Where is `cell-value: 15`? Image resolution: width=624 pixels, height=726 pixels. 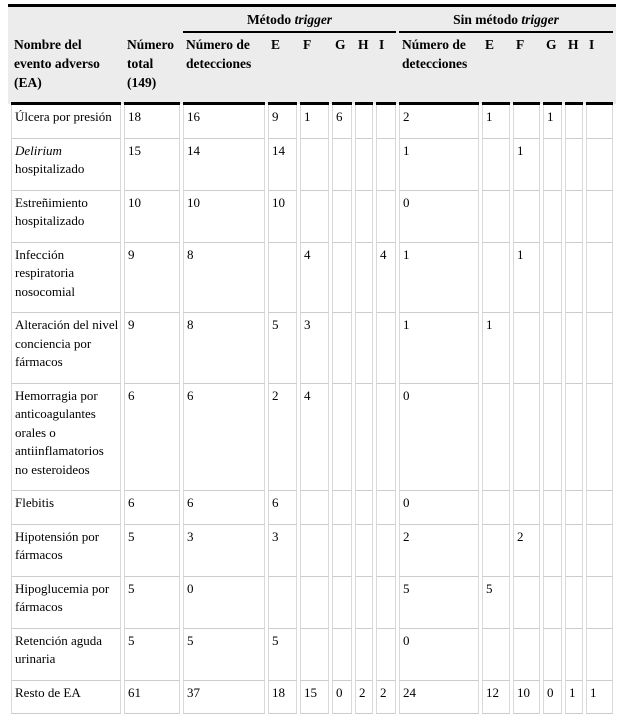 cell-value: 15 is located at coordinates (314, 697).